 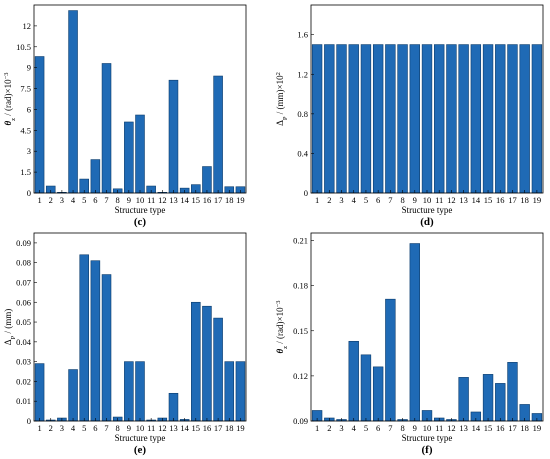 I want to click on y-tick-label: 6, so click(x=29, y=109).